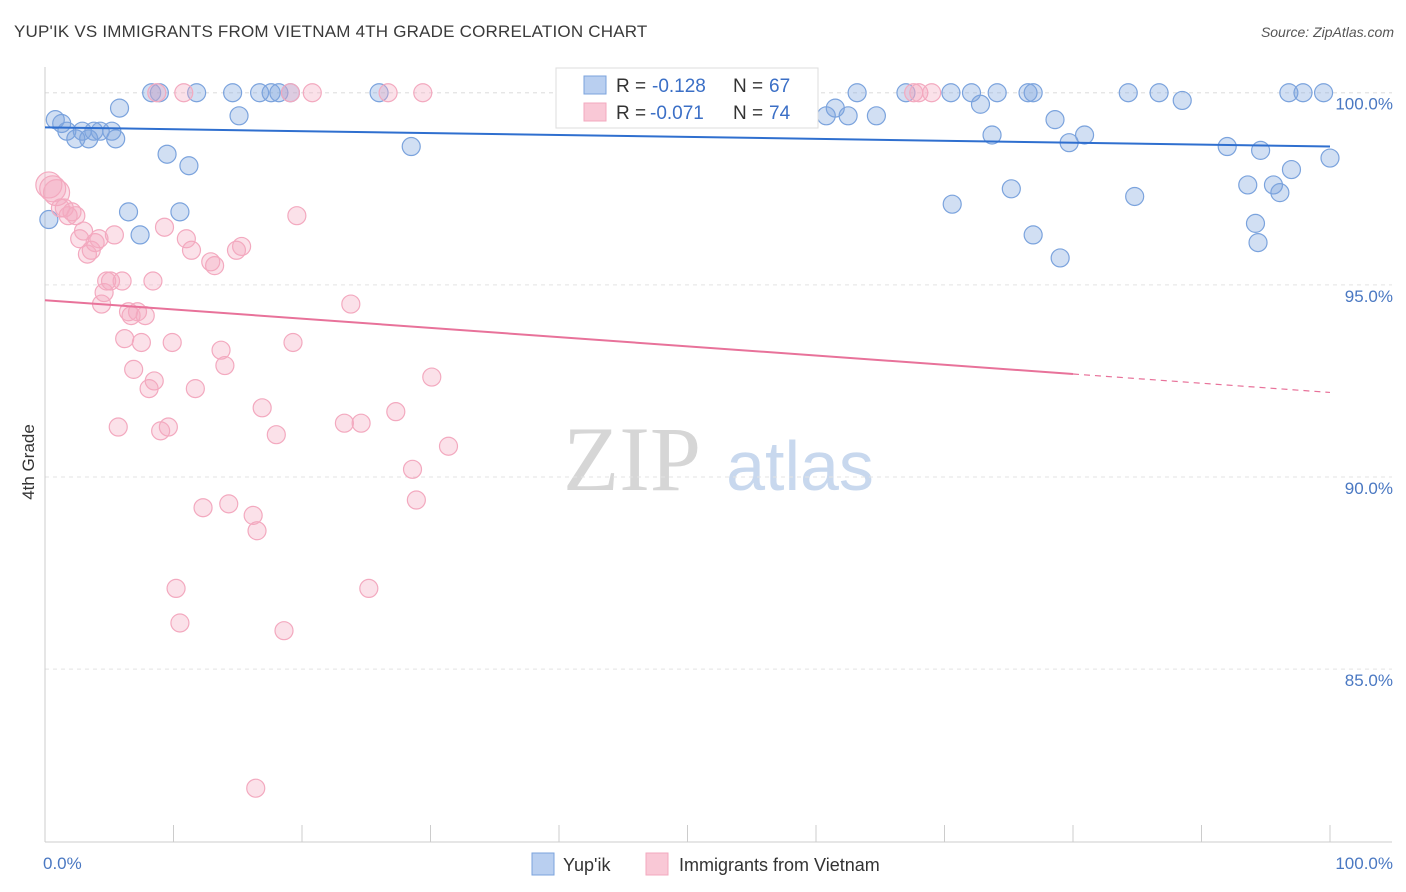 The width and height of the screenshot is (1406, 892). I want to click on y-tick-label: 85.0%, so click(1369, 680).